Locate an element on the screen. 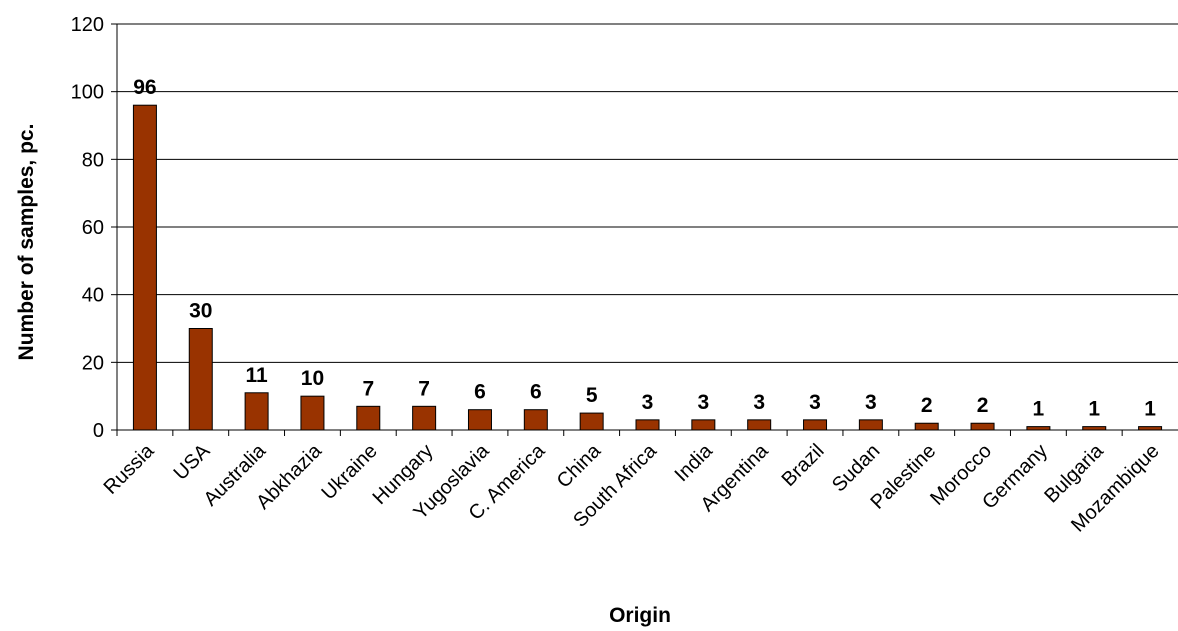  data-label: 5 is located at coordinates (592, 395).